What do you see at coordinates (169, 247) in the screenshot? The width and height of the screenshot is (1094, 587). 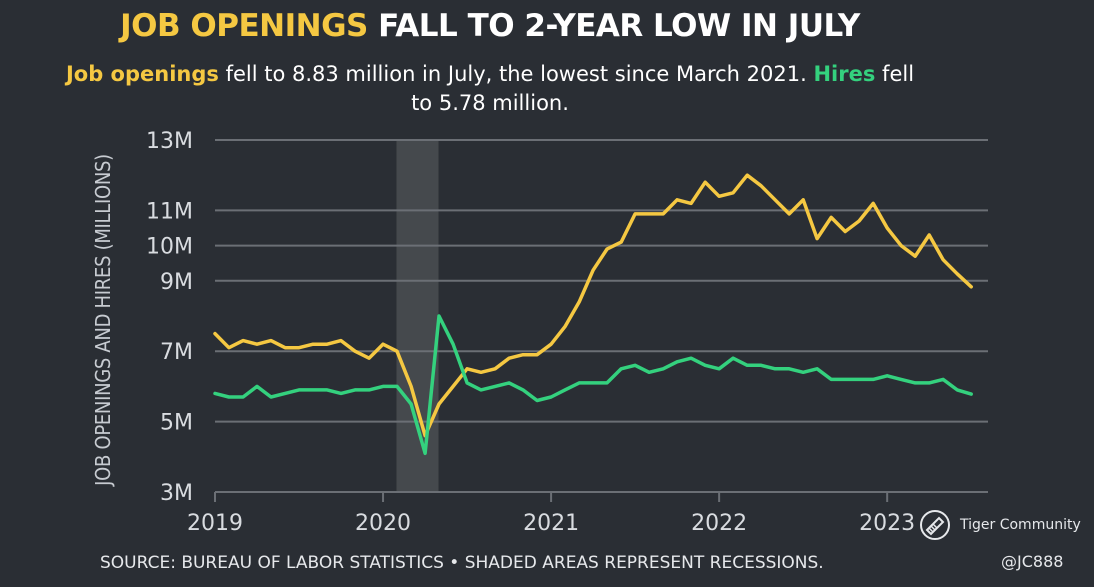 I see `y-tick-label: 10M` at bounding box center [169, 247].